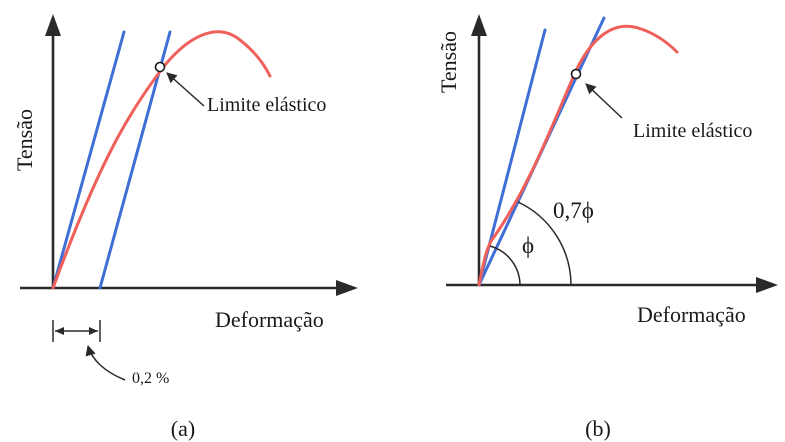 This screenshot has height=442, width=785. Describe the element at coordinates (505, 265) in the screenshot. I see `angle-arc-small-b` at that location.